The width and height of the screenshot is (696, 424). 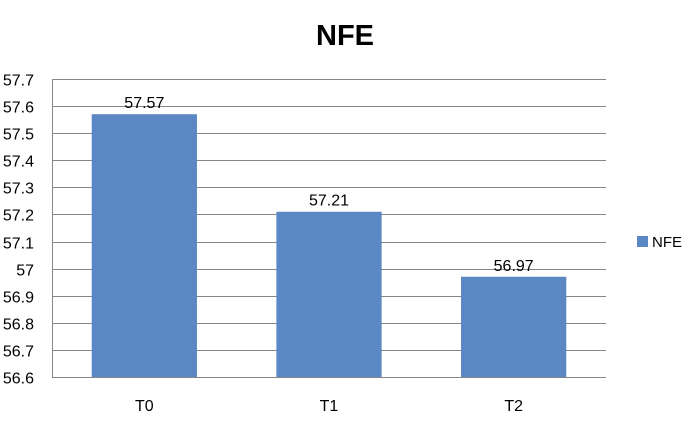 I want to click on chart-title: NFE, so click(x=345, y=36).